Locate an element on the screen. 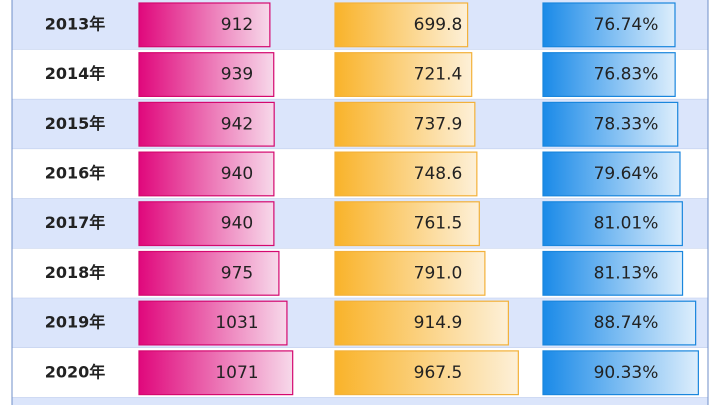  cell-value: 761.5 is located at coordinates (438, 224).